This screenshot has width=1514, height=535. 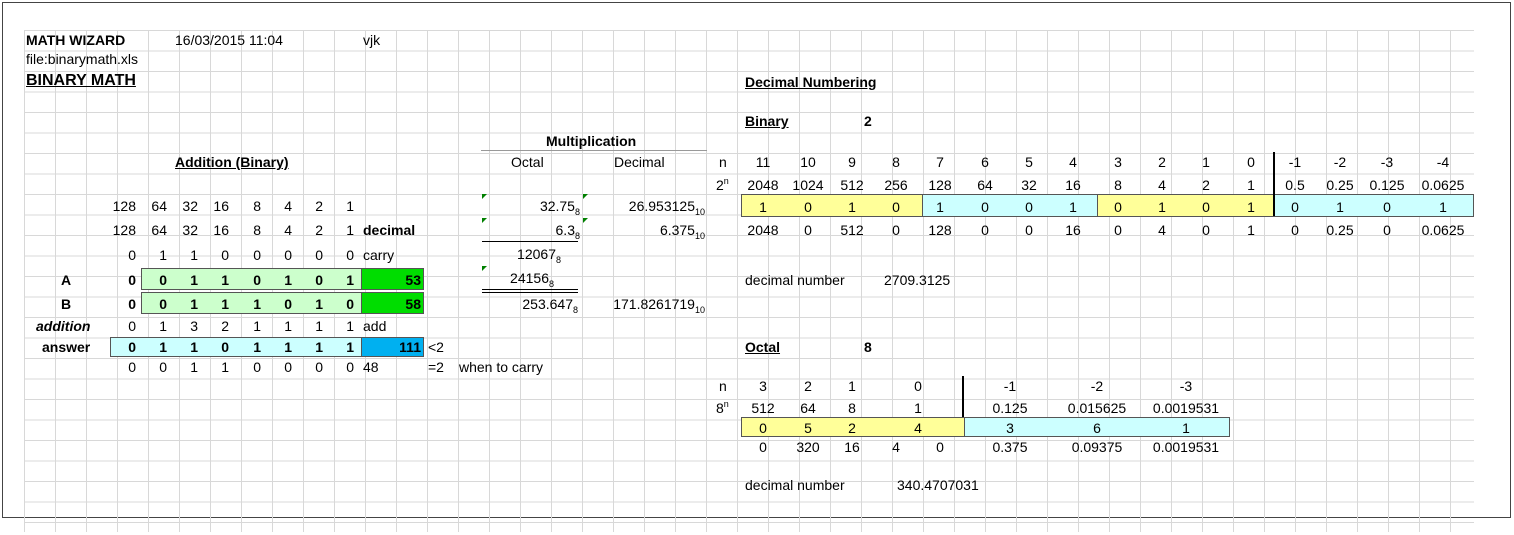 What do you see at coordinates (1443, 230) in the screenshot?
I see `binary-cell: 0.0625` at bounding box center [1443, 230].